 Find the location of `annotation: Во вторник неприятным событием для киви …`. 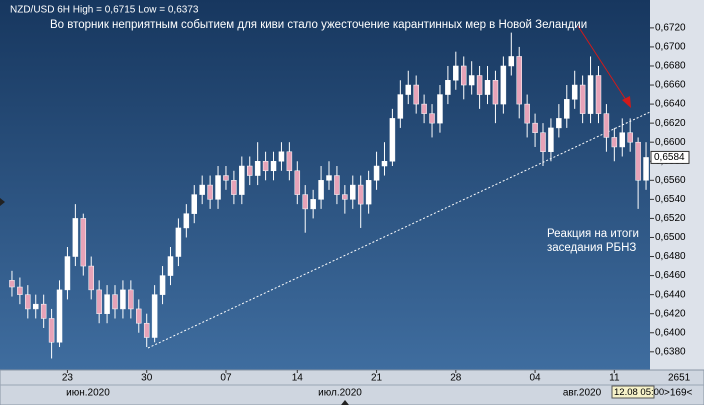

annotation: Во вторник неприятным событием для киви … is located at coordinates (318, 25).